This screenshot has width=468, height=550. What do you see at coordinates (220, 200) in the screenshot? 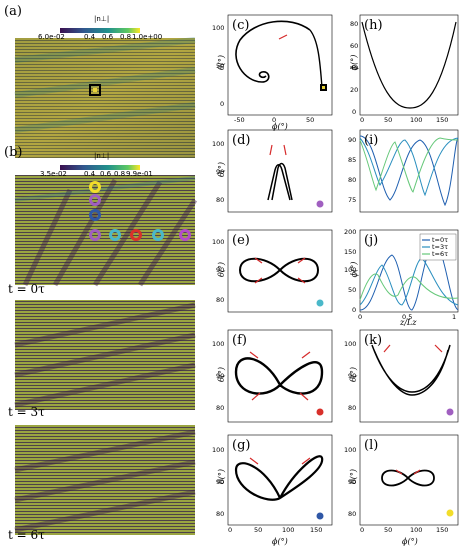
I see `tick-d-y-0: 80` at bounding box center [220, 200].